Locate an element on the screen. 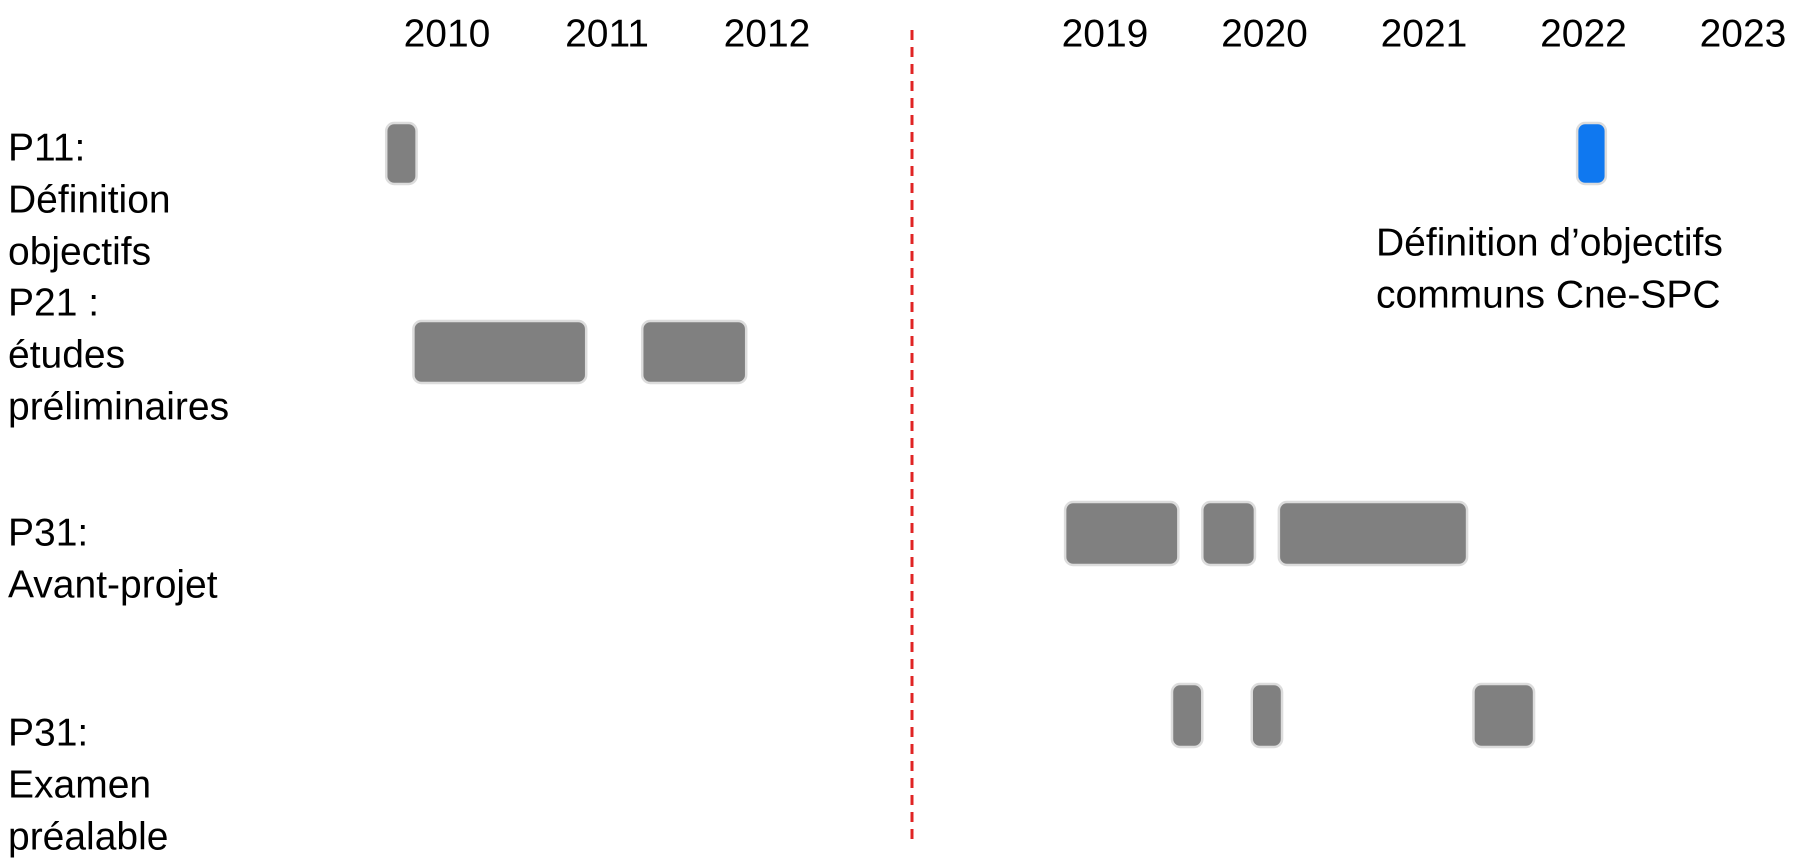 This screenshot has height=865, width=1800. year-label-2019: 2019 is located at coordinates (1105, 33).